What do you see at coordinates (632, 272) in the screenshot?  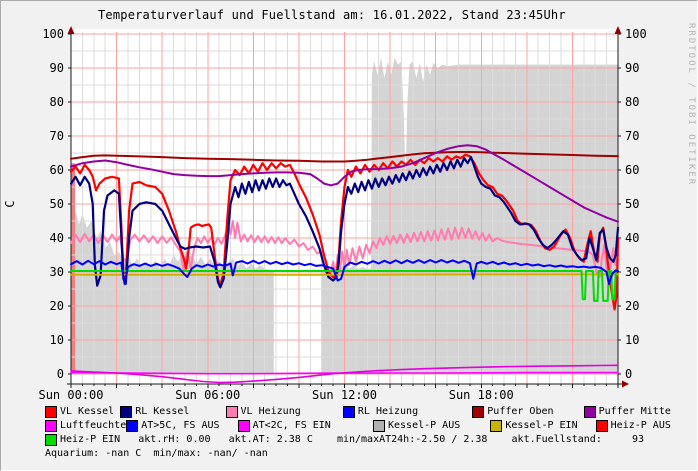 I see `y-tick-label-right: 30` at bounding box center [632, 272].